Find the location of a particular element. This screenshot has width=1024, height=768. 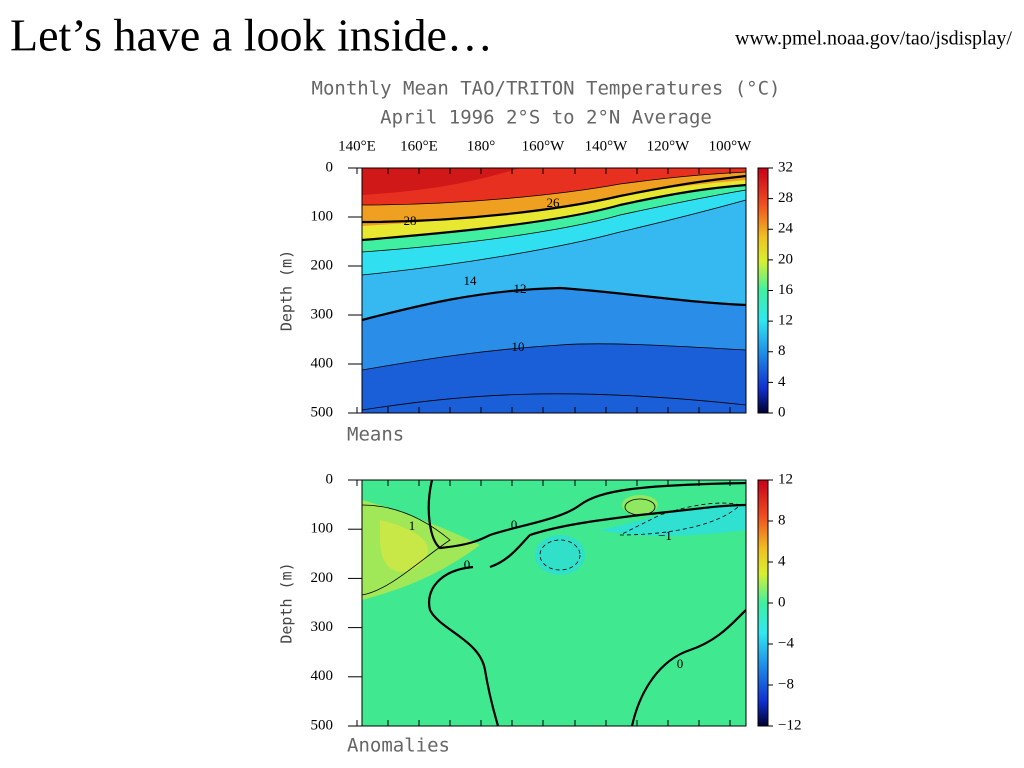

longitude-label: 140°W is located at coordinates (606, 146).